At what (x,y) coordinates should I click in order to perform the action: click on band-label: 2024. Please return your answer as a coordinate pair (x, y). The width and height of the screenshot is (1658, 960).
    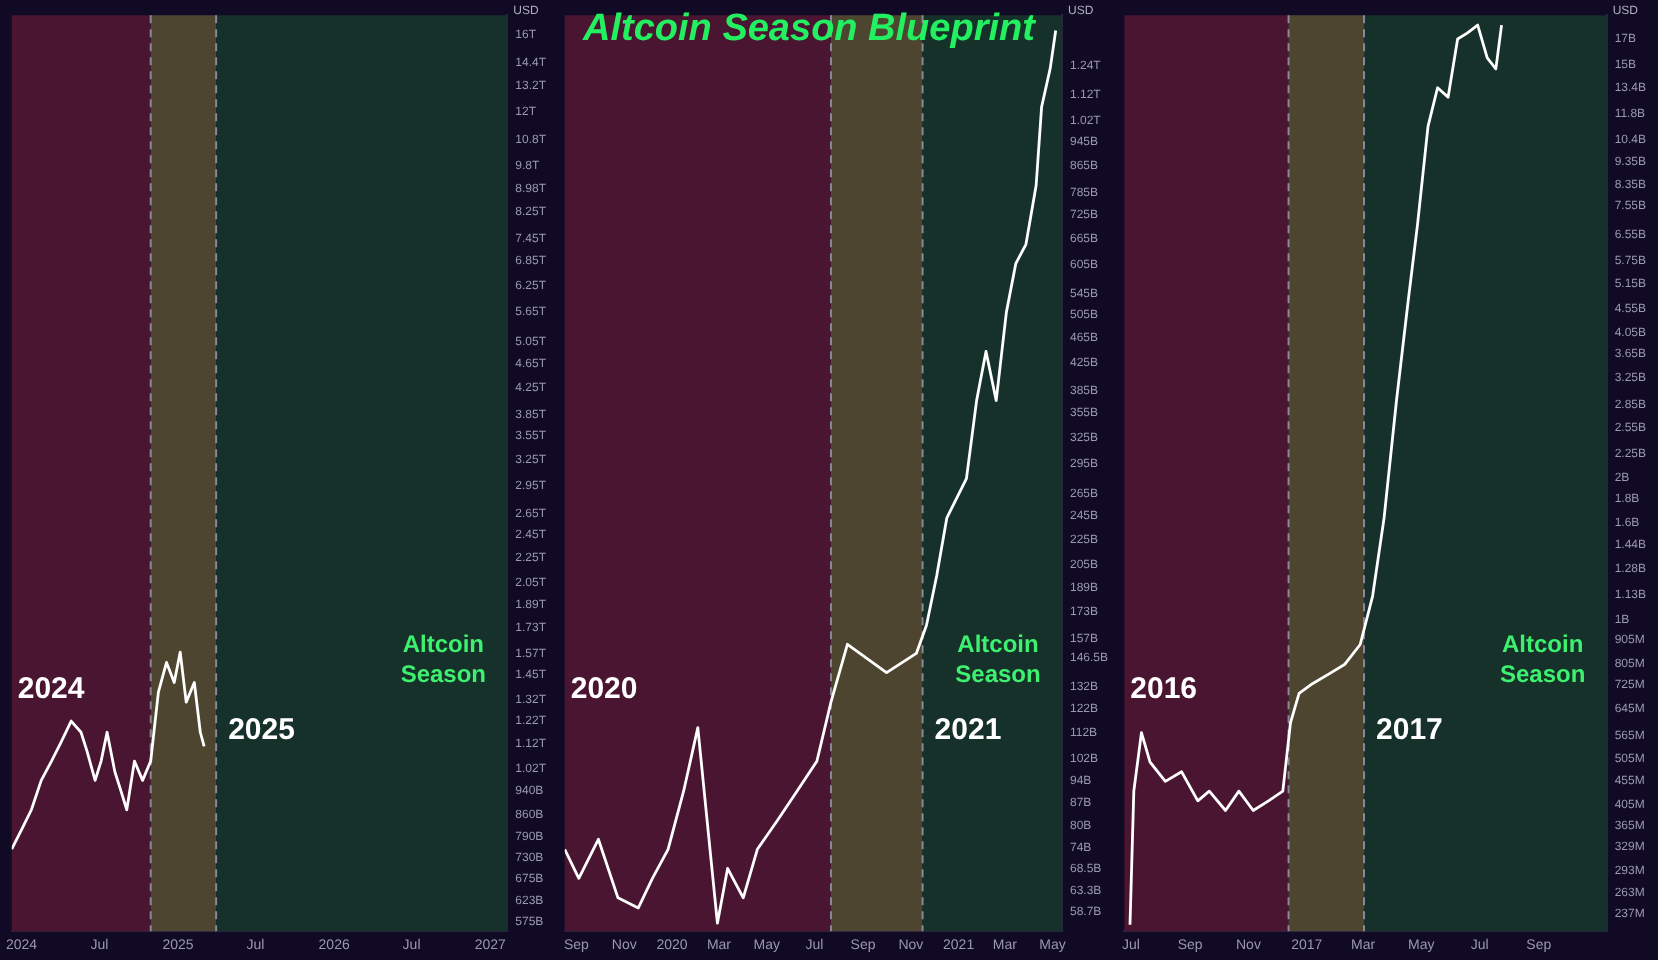
    Looking at the image, I should click on (51, 688).